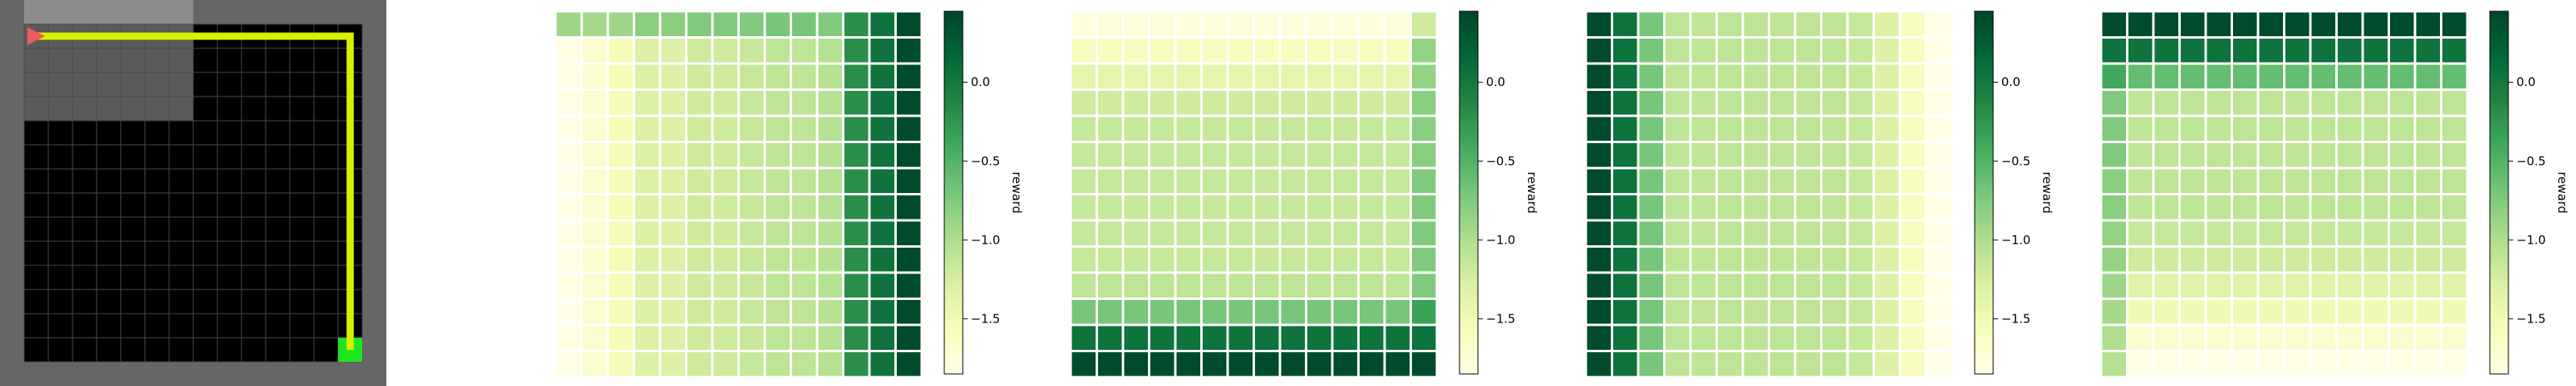 Image resolution: width=2576 pixels, height=386 pixels. Describe the element at coordinates (2530, 239) in the screenshot. I see `colorbar-tick-label: −1.0` at that location.